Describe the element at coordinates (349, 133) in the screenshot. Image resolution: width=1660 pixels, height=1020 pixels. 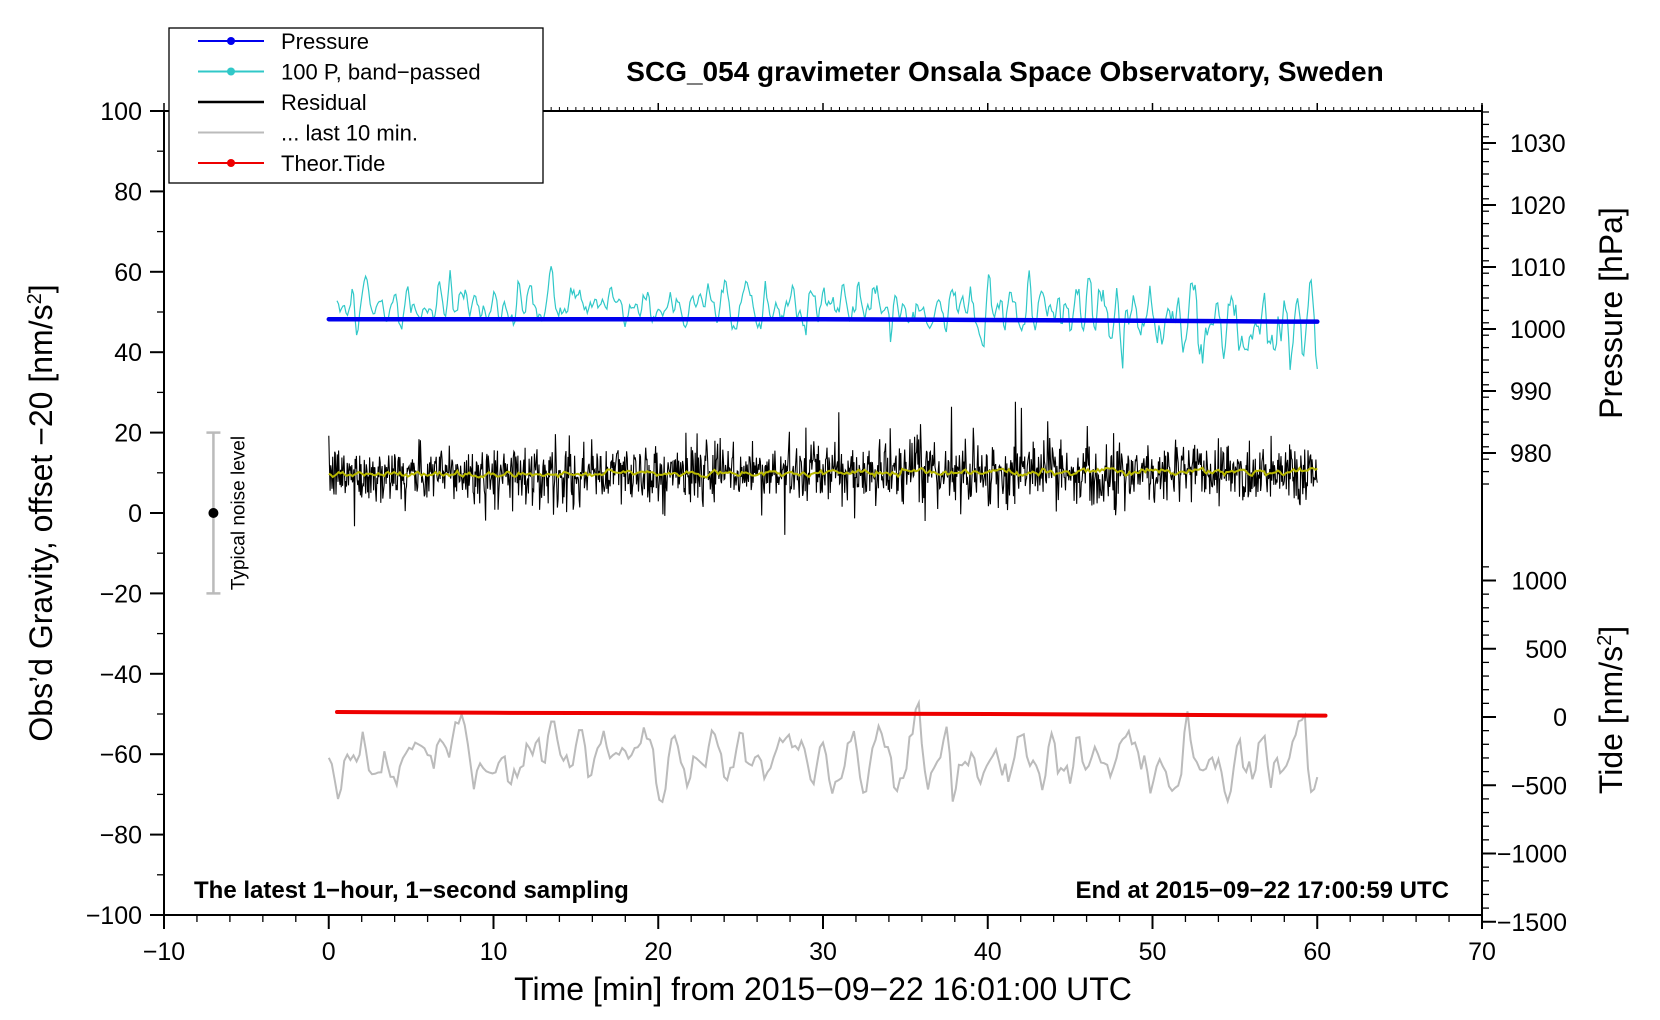
I see `legend-label: ... last 10 min.` at that location.